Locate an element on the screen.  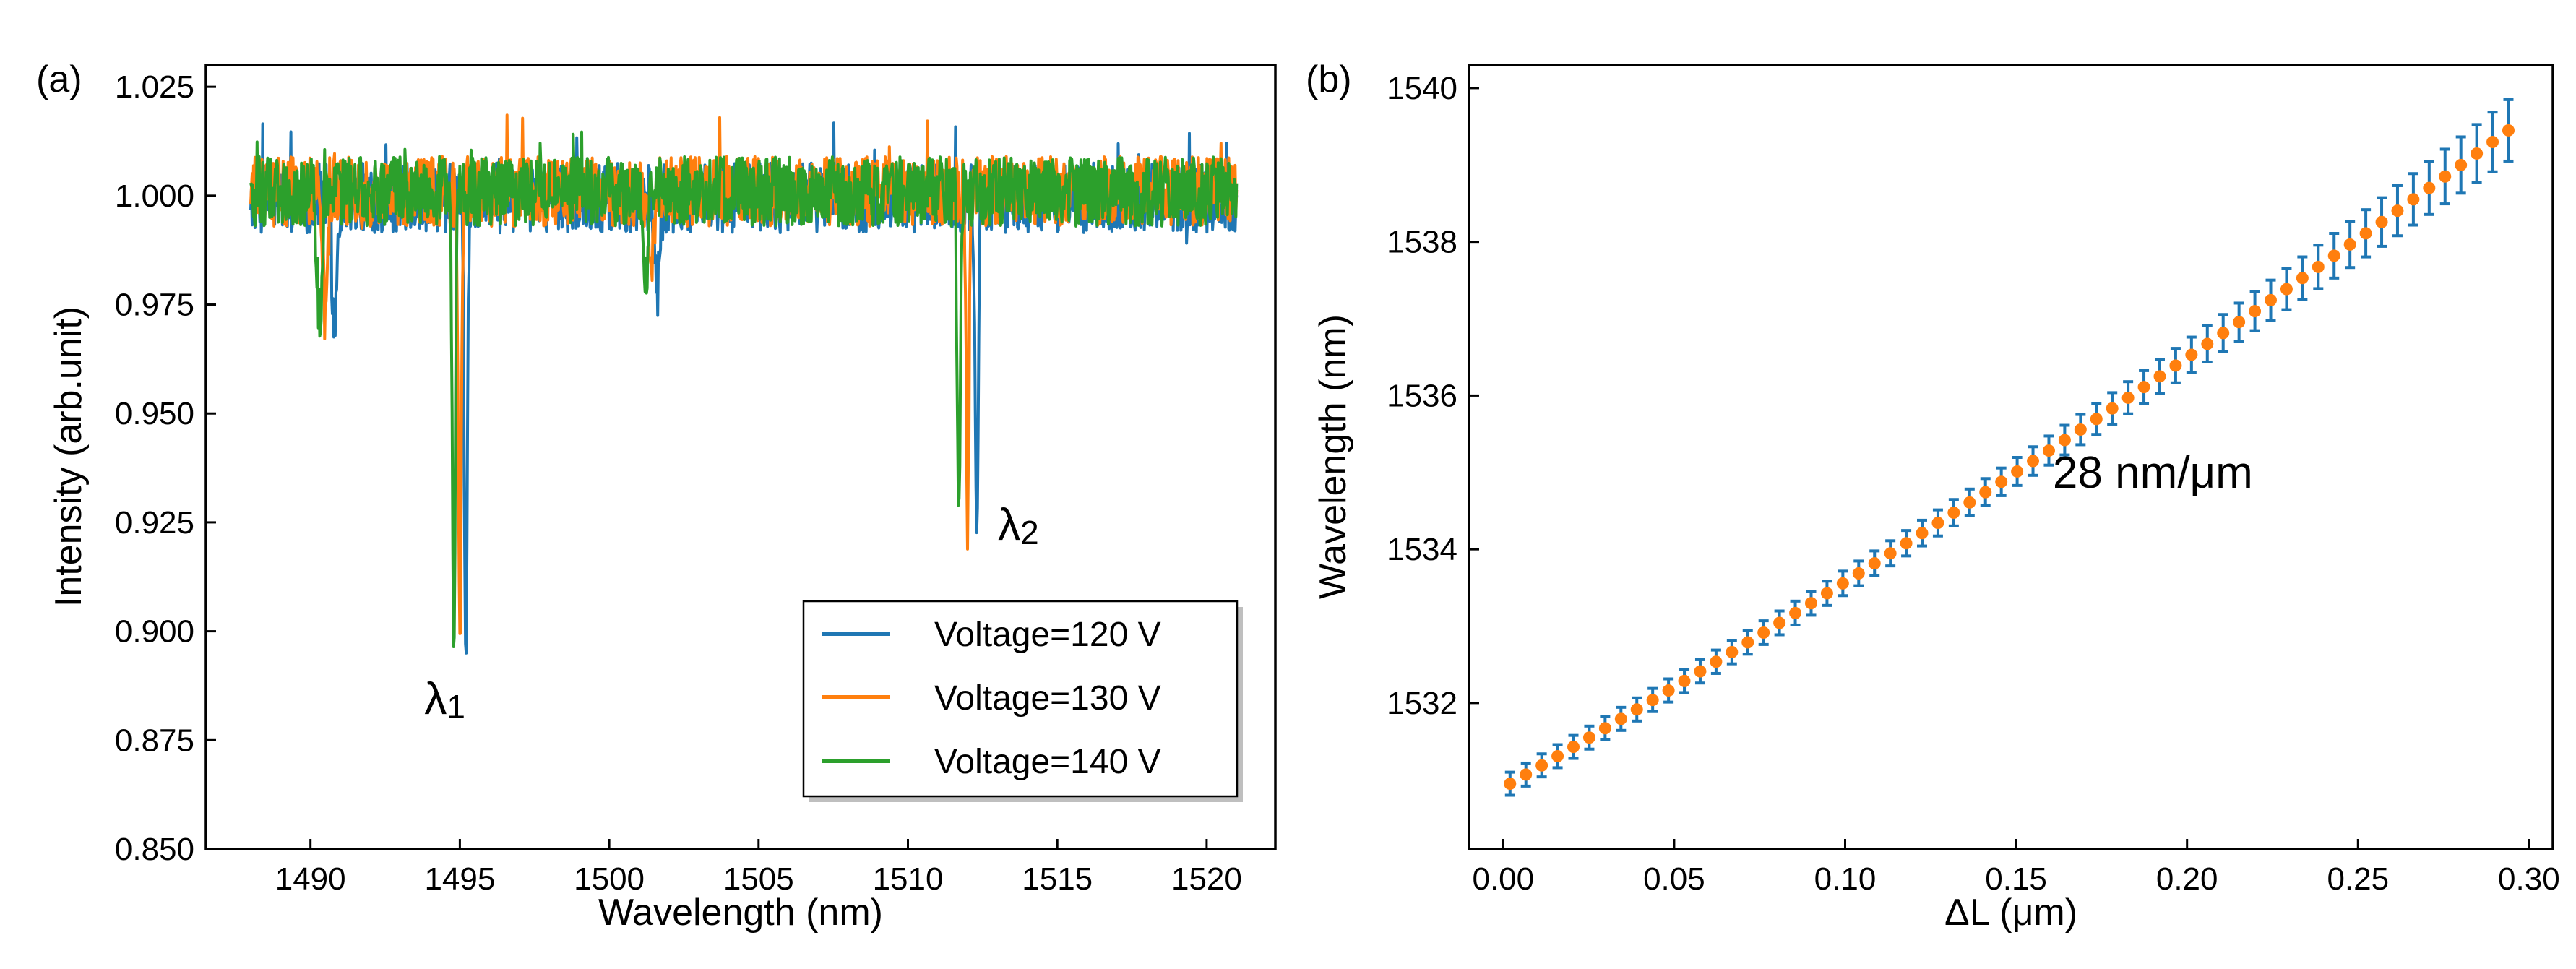
a-y-tick-label-7: 1.025 is located at coordinates (154, 87).